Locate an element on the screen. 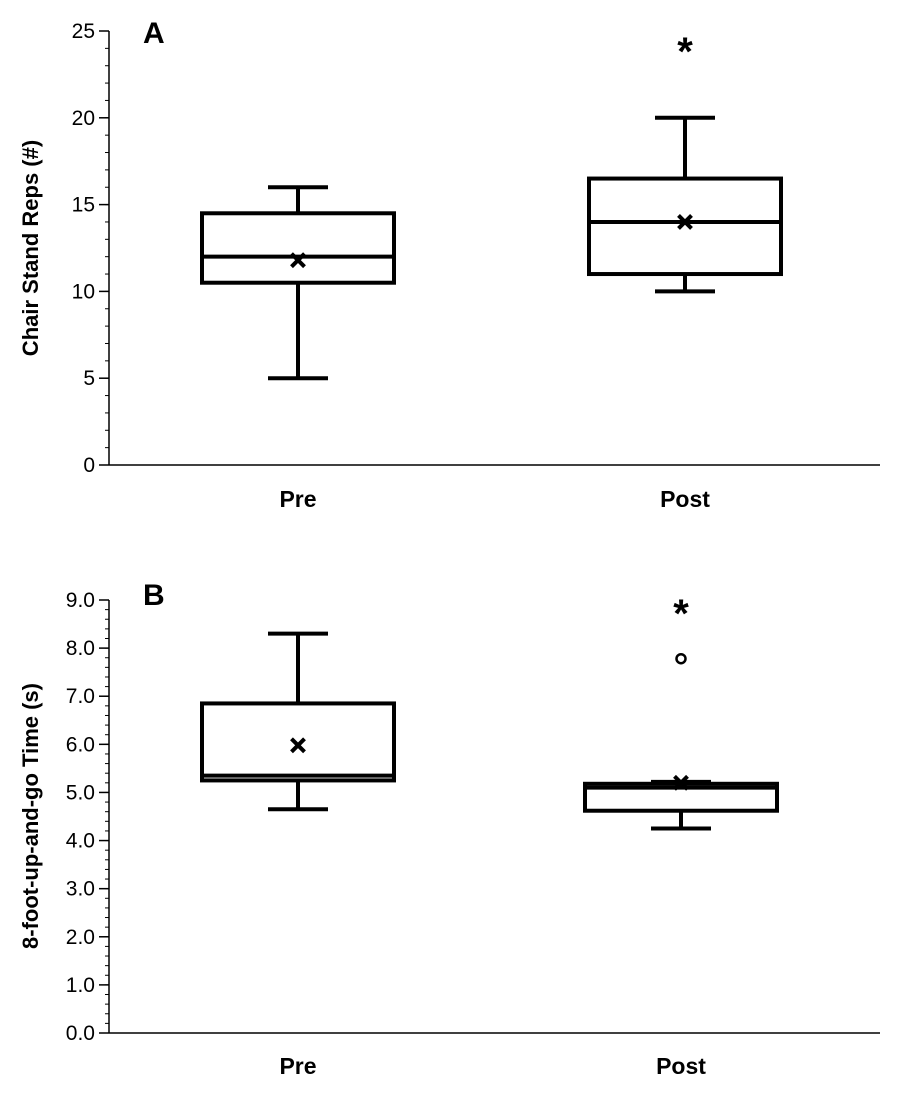  panel-a-post-mean-marker is located at coordinates (685, 222).